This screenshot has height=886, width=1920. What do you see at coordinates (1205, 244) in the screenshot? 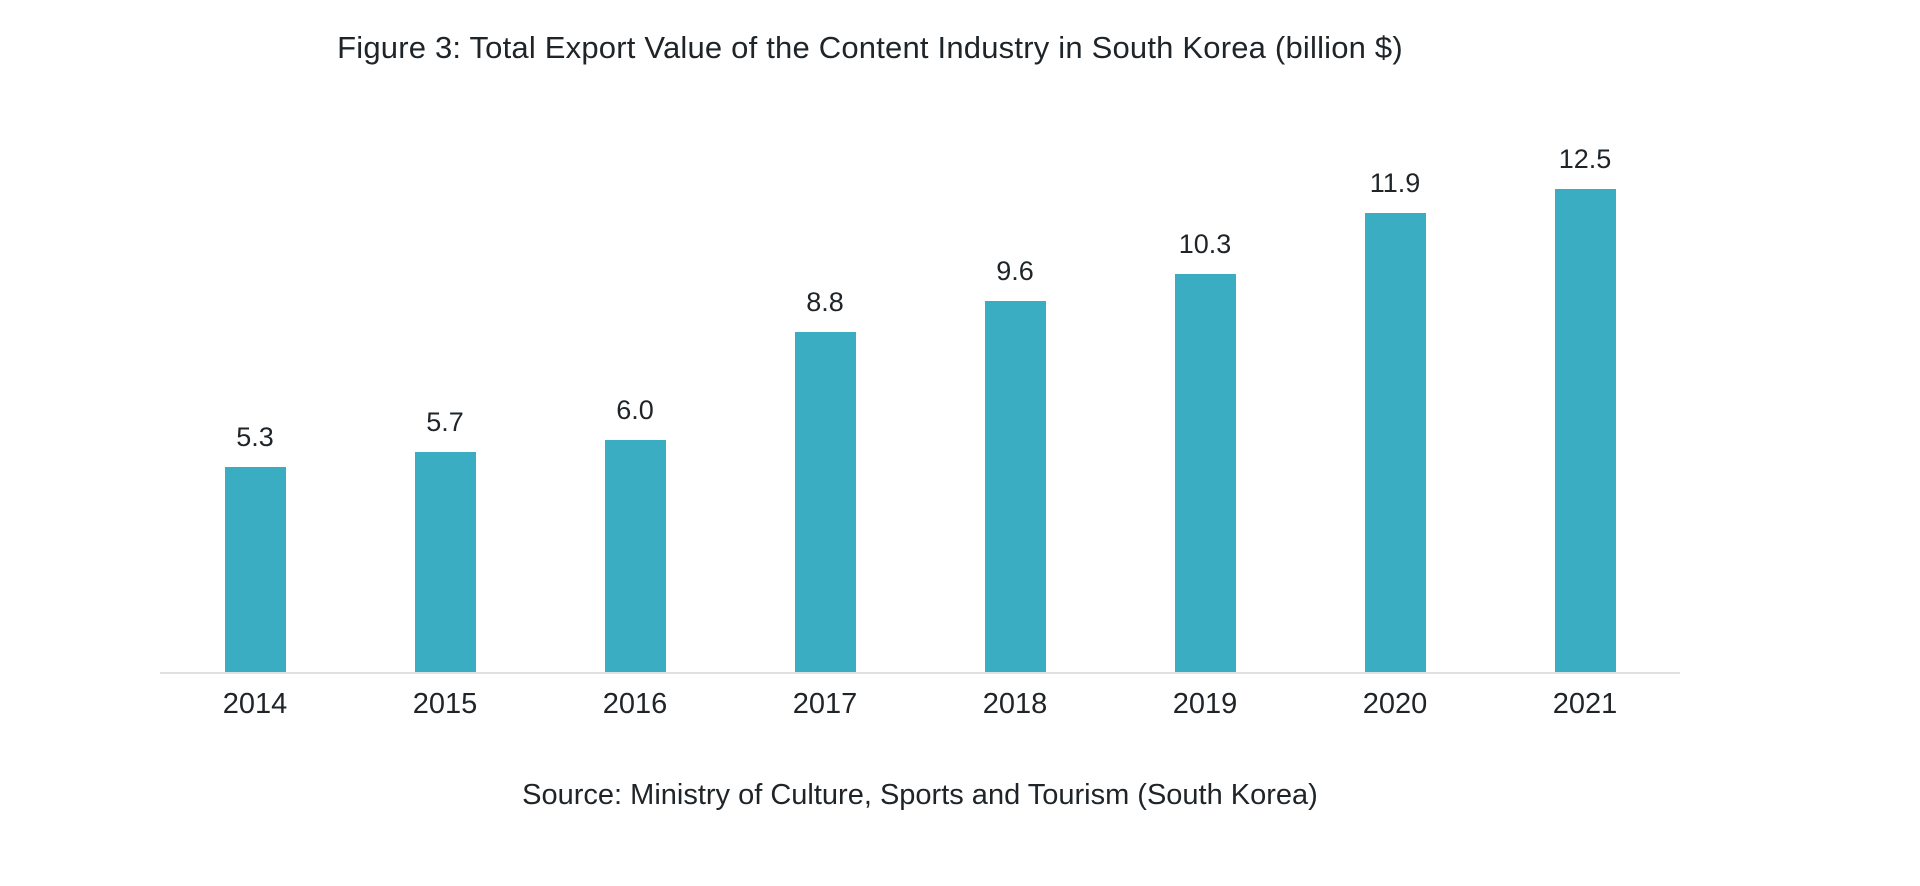
I see `bar-value-label: 10.3` at bounding box center [1205, 244].